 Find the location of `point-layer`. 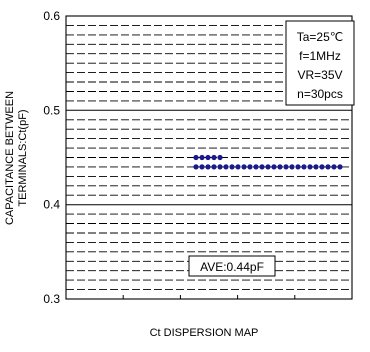

point-layer is located at coordinates (268, 162).